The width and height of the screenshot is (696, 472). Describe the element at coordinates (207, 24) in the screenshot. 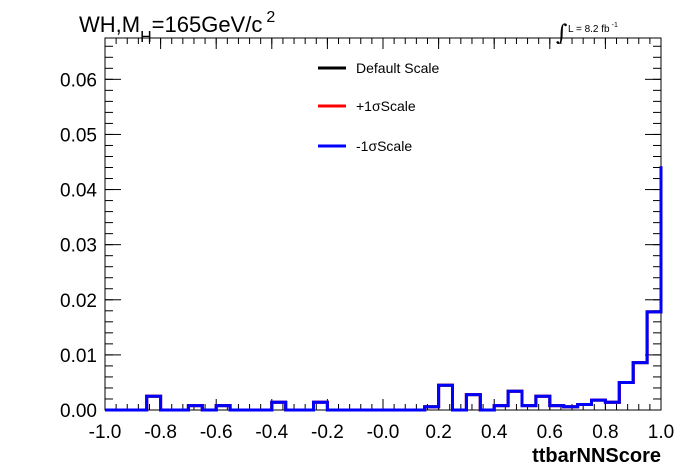

I see `title-rest: =165GeV/c` at that location.